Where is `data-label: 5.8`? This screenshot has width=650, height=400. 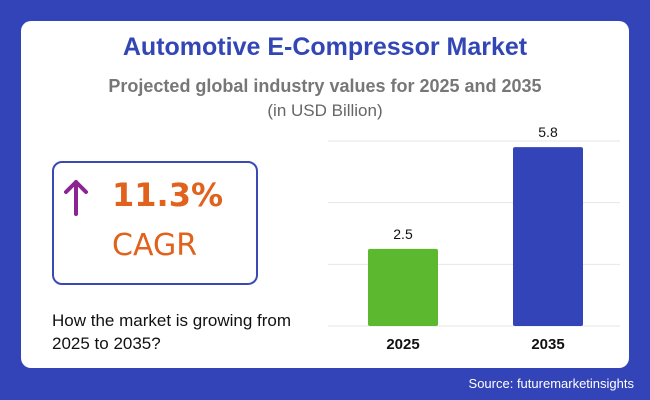
data-label: 5.8 is located at coordinates (548, 132).